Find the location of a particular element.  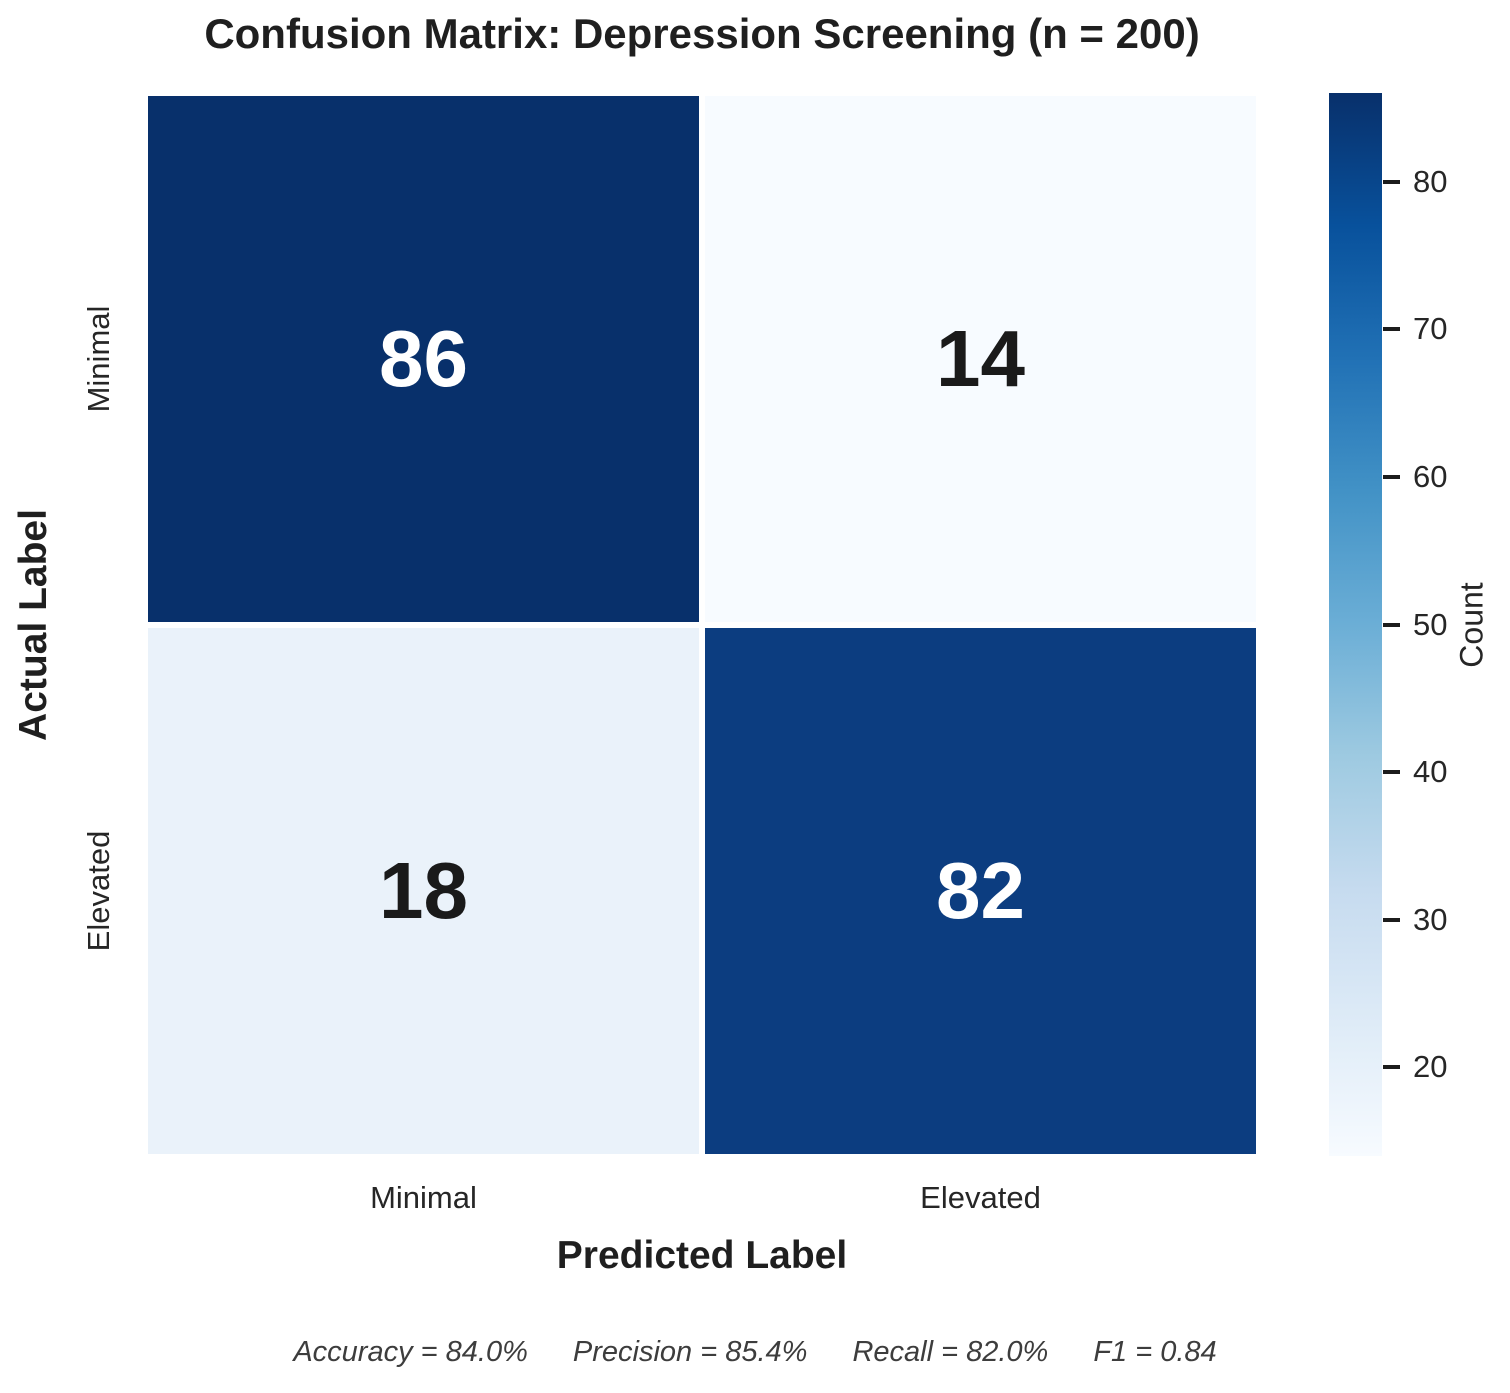

colorbar-tick: 60 is located at coordinates (1414, 477).